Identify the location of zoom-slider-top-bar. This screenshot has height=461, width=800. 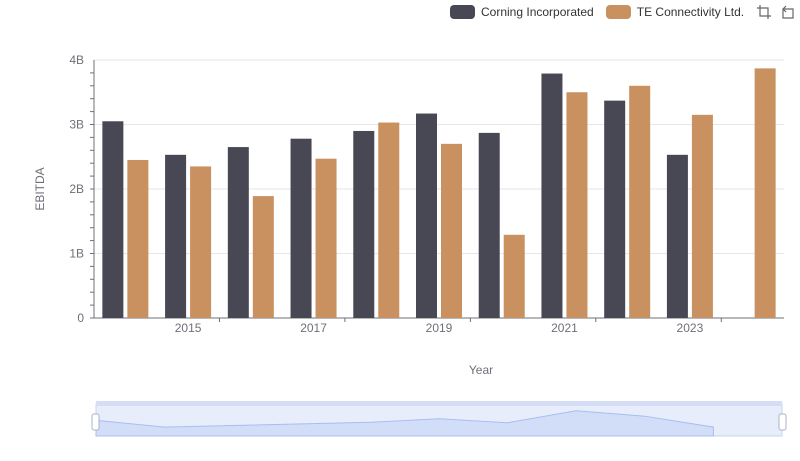
(439, 403).